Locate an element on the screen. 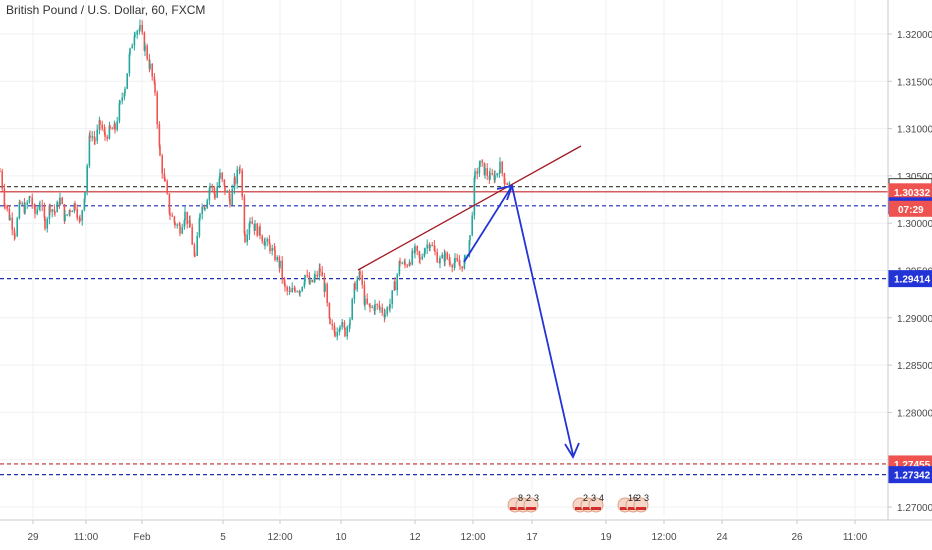 Image resolution: width=932 pixels, height=550 pixels. x-tick-label: 12 is located at coordinates (415, 537).